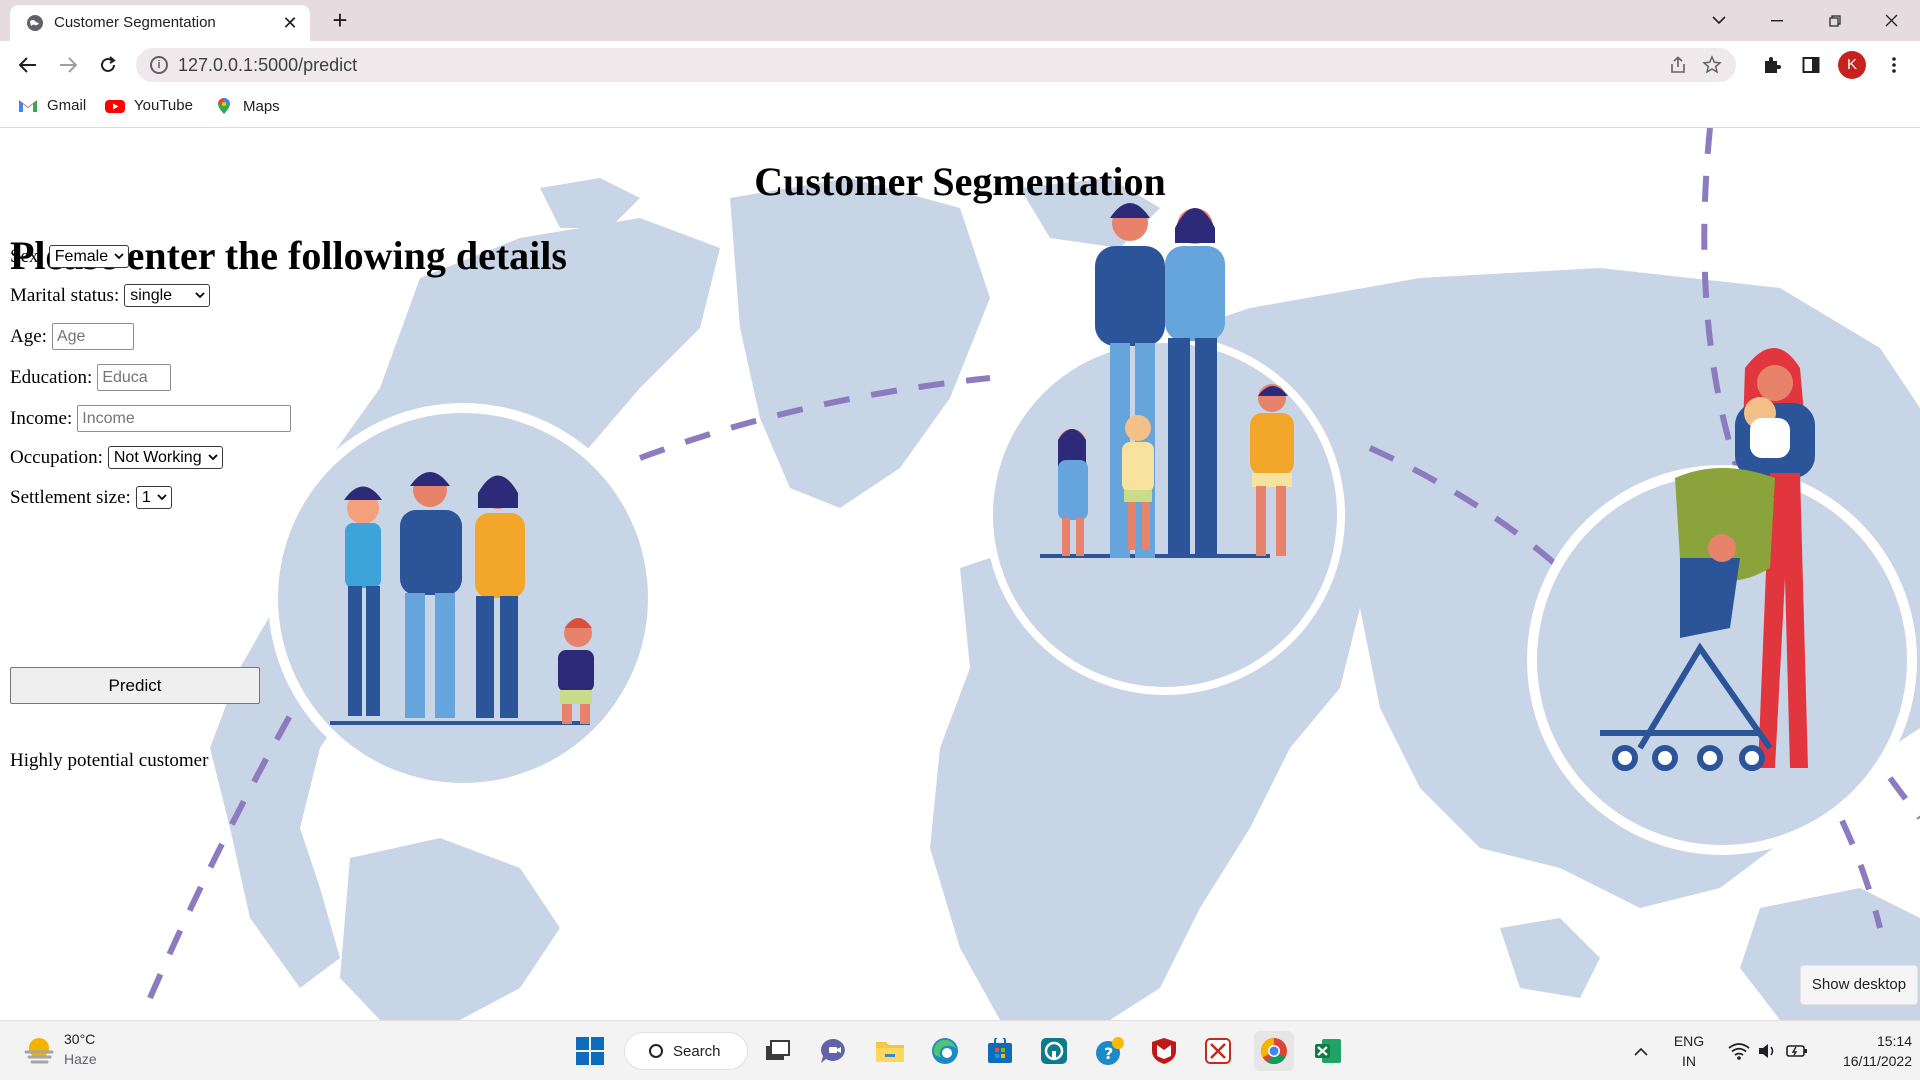 Image resolution: width=1920 pixels, height=1080 pixels. What do you see at coordinates (151, 295) in the screenshot?
I see `marital-select-value: single` at bounding box center [151, 295].